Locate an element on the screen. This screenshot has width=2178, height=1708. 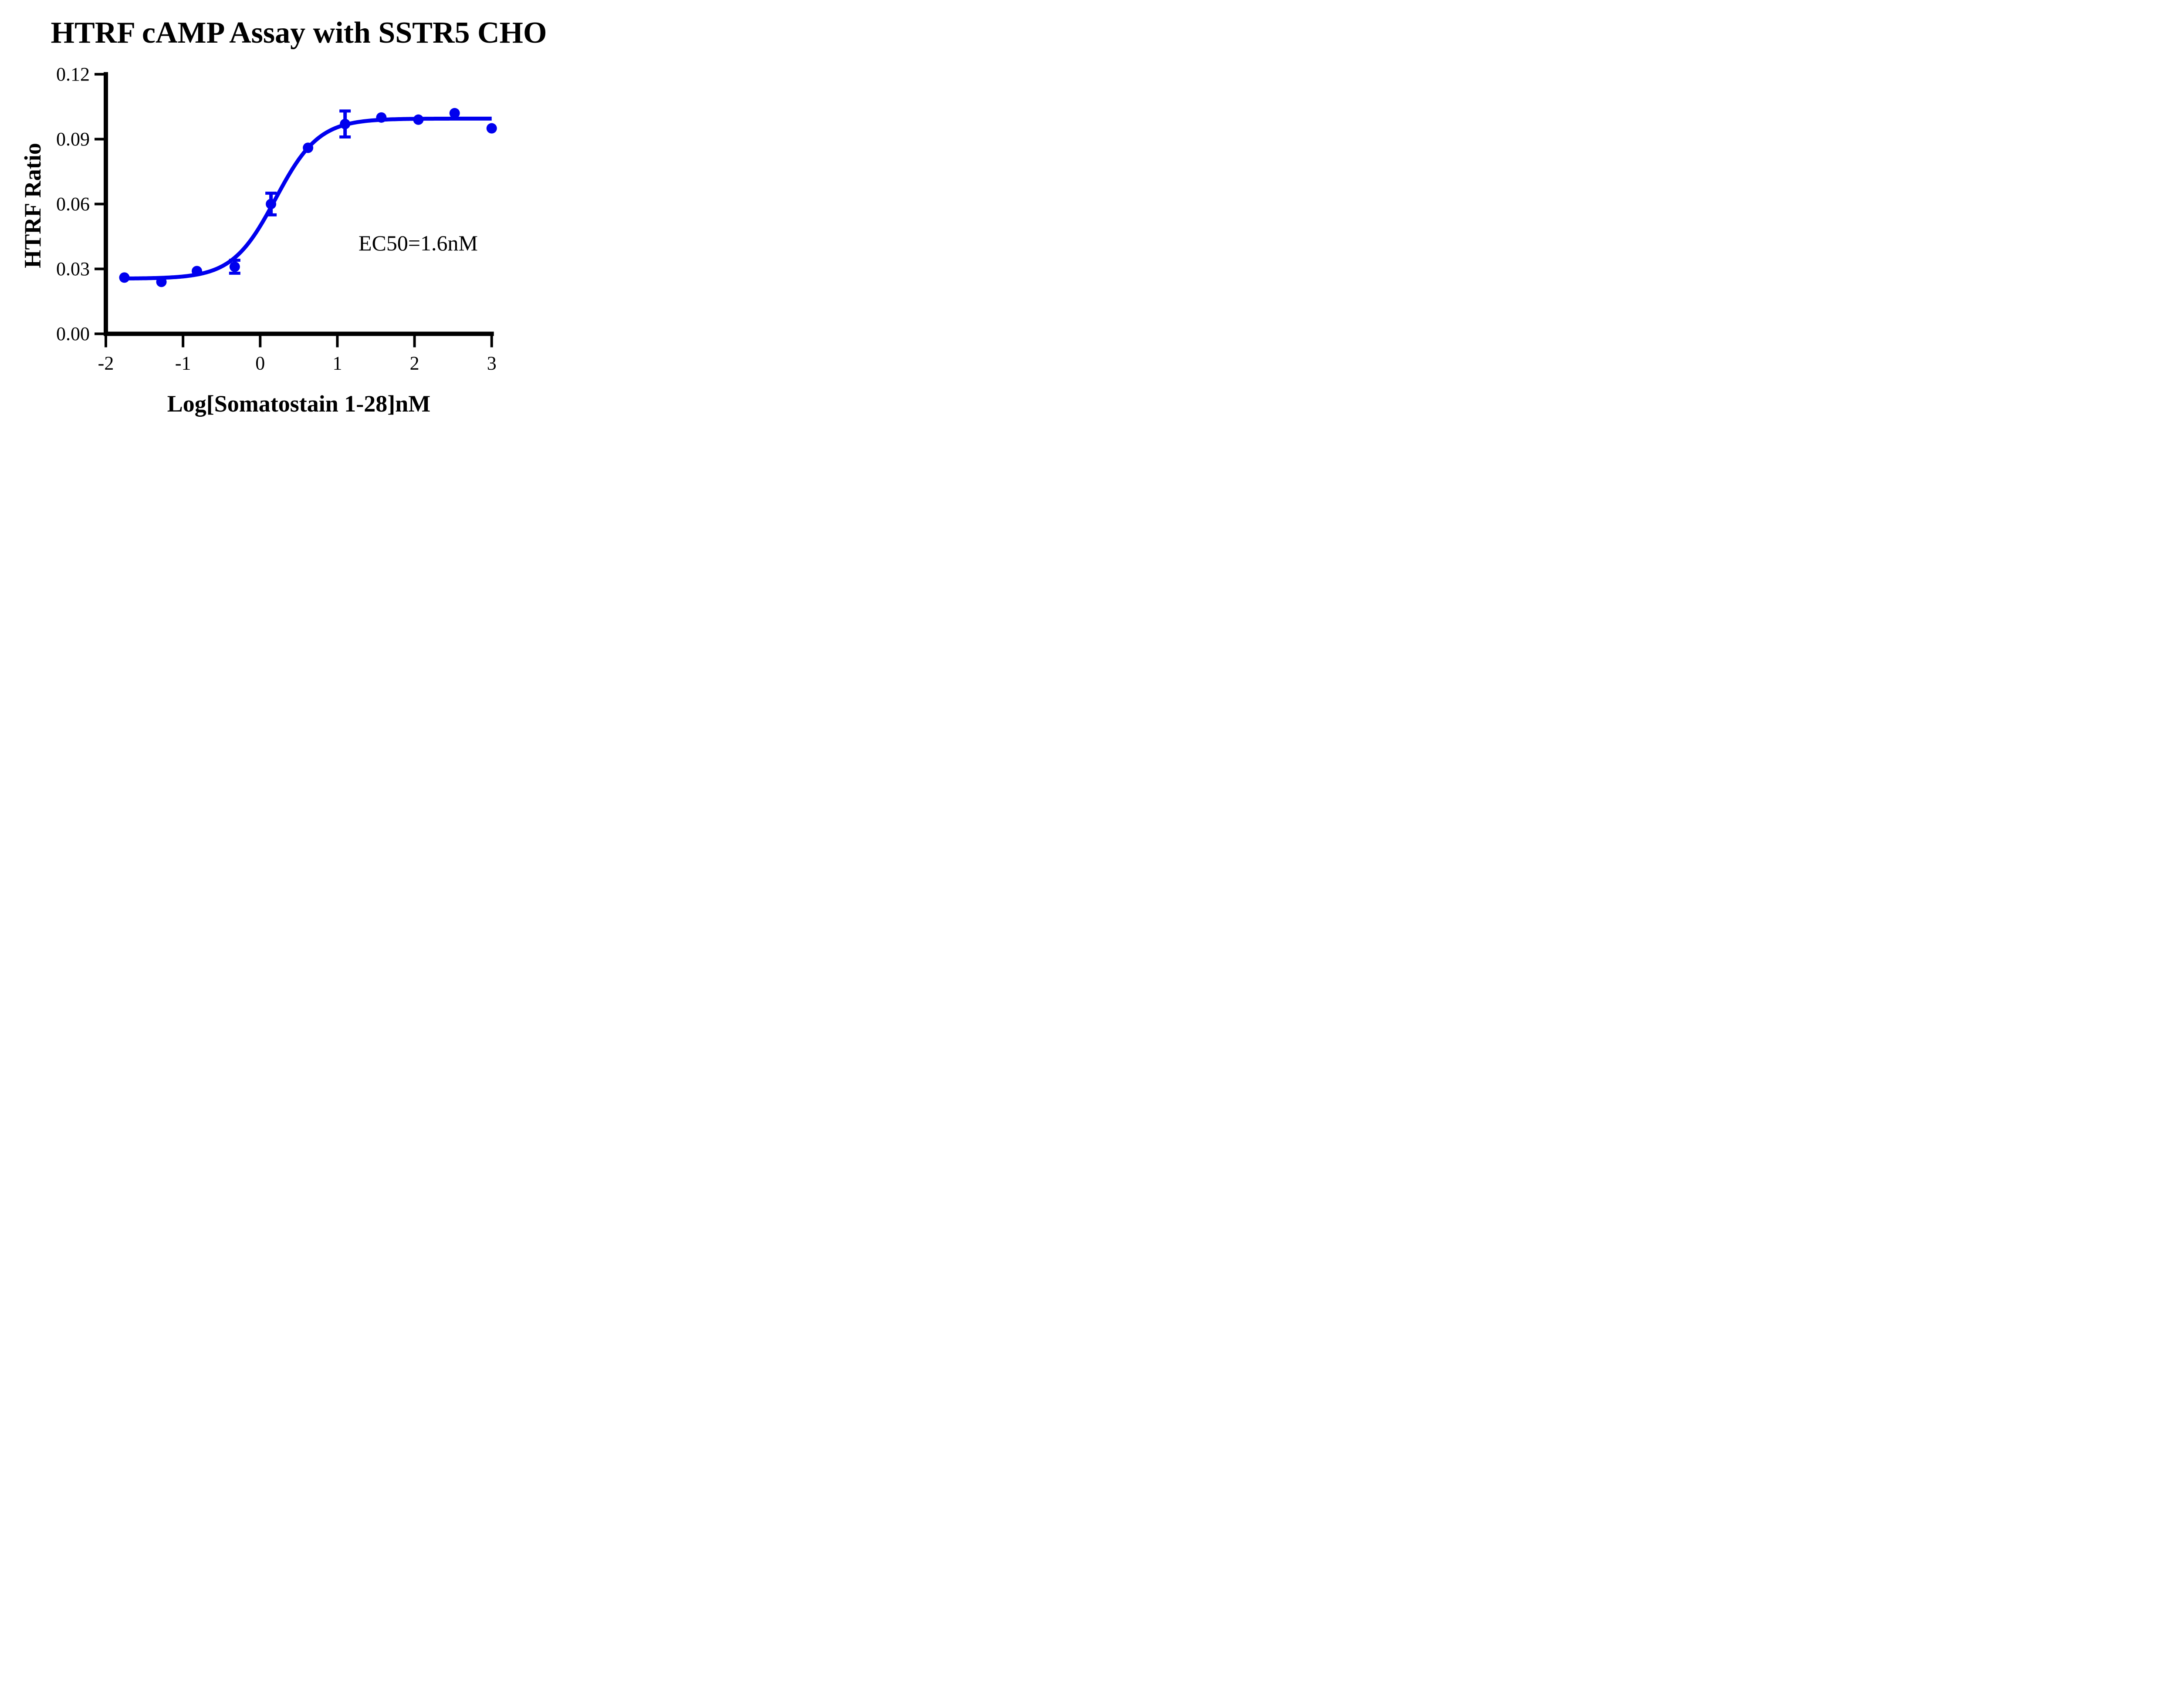
y-tick-label: 0.00 is located at coordinates (73, 333).